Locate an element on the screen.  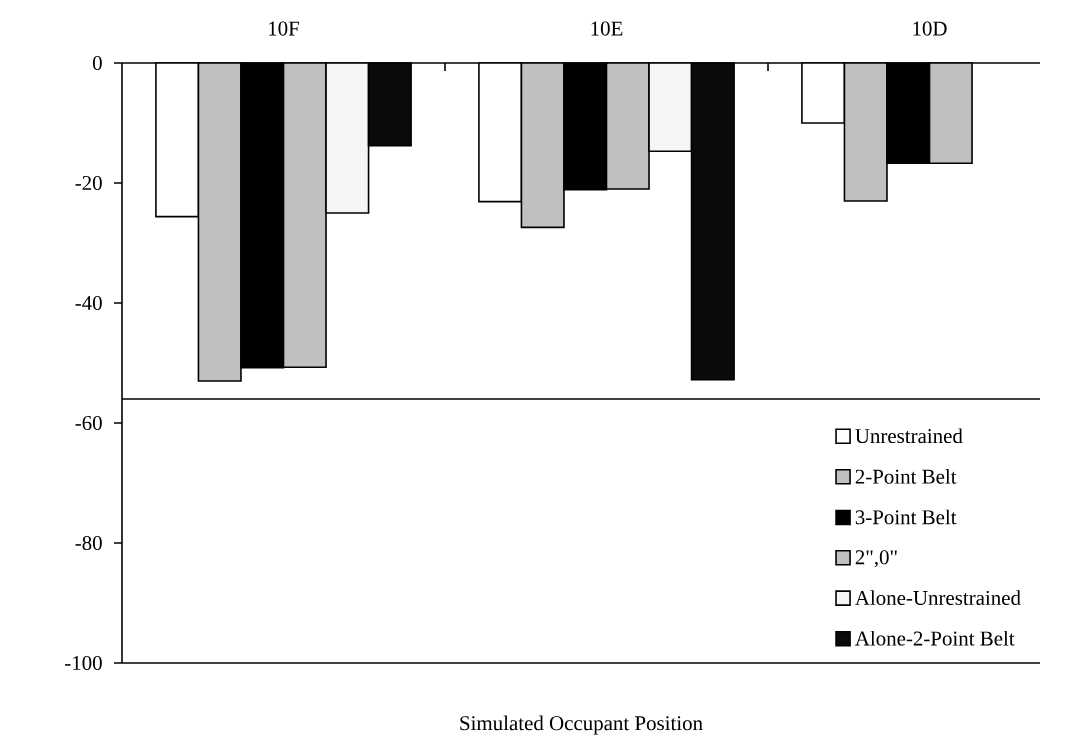
legend-label: Alone-2-Point Belt is located at coordinates (935, 638).